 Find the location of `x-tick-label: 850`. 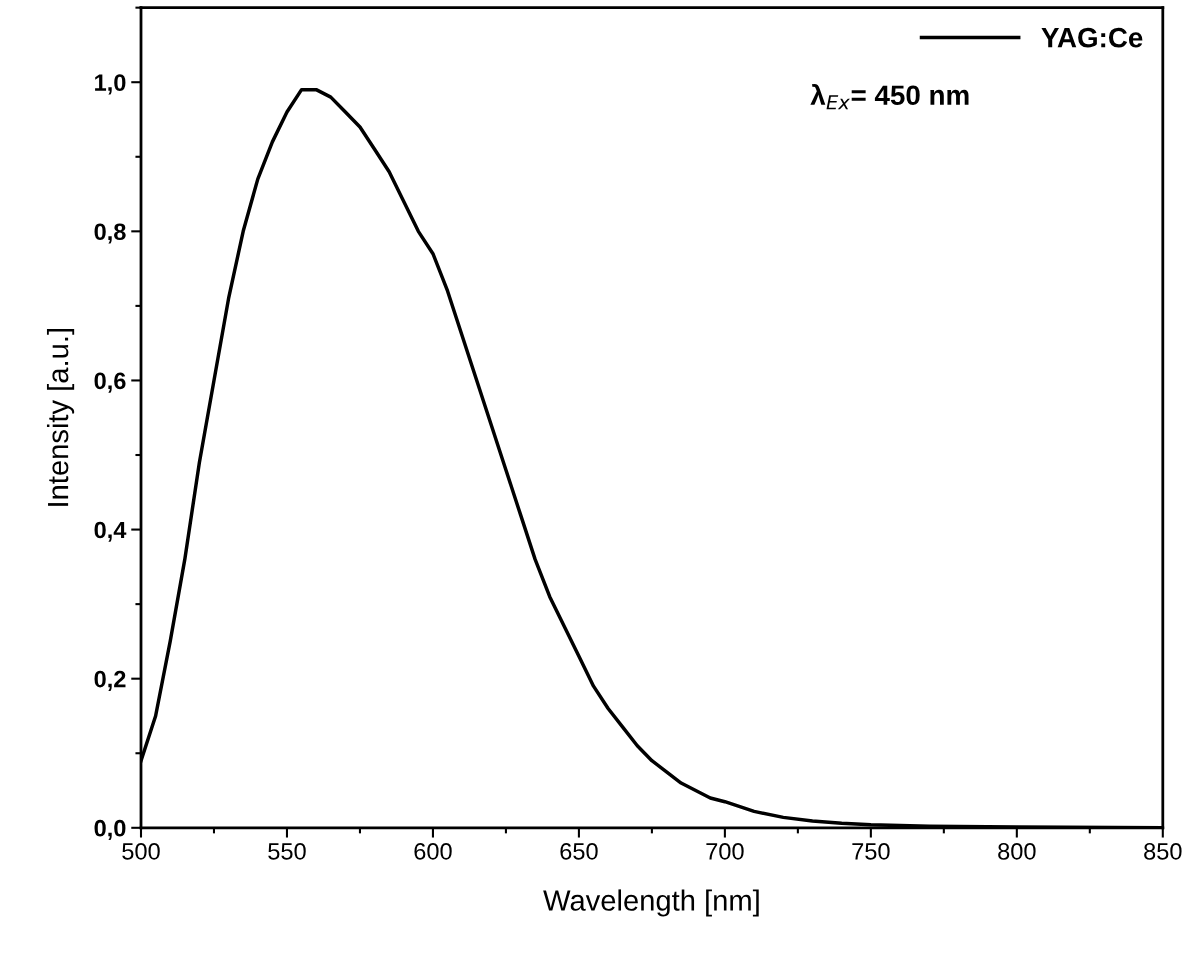

x-tick-label: 850 is located at coordinates (1163, 851).